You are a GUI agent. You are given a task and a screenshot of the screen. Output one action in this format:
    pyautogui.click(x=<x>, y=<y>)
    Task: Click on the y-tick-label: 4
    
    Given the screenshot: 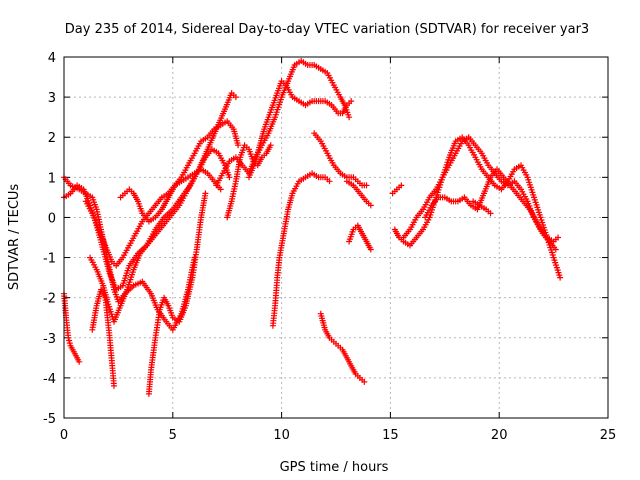 What is the action you would take?
    pyautogui.click(x=52, y=58)
    